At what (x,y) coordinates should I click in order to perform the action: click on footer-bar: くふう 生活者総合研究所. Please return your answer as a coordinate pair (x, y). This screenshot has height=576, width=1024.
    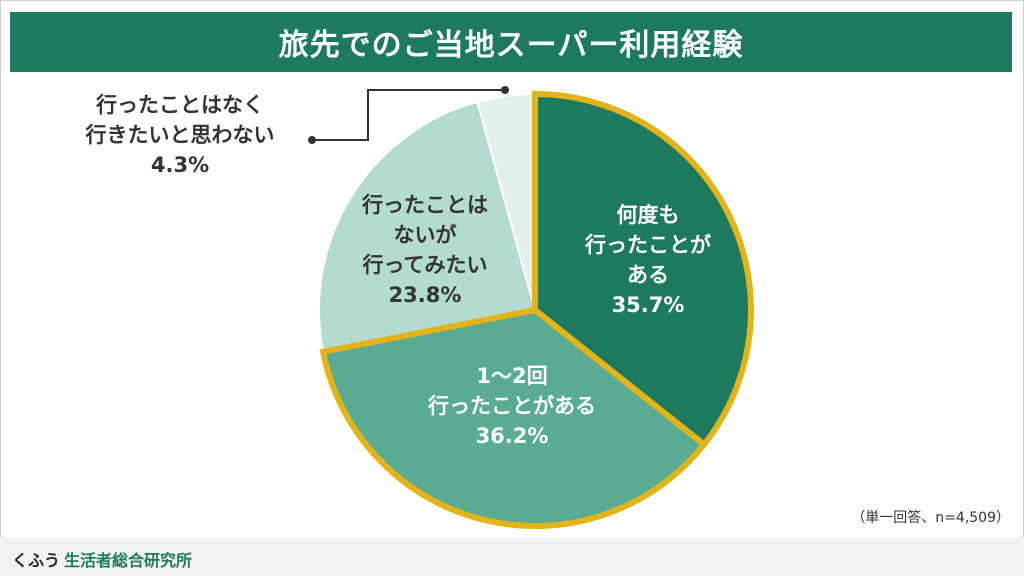
    Looking at the image, I should click on (512, 557).